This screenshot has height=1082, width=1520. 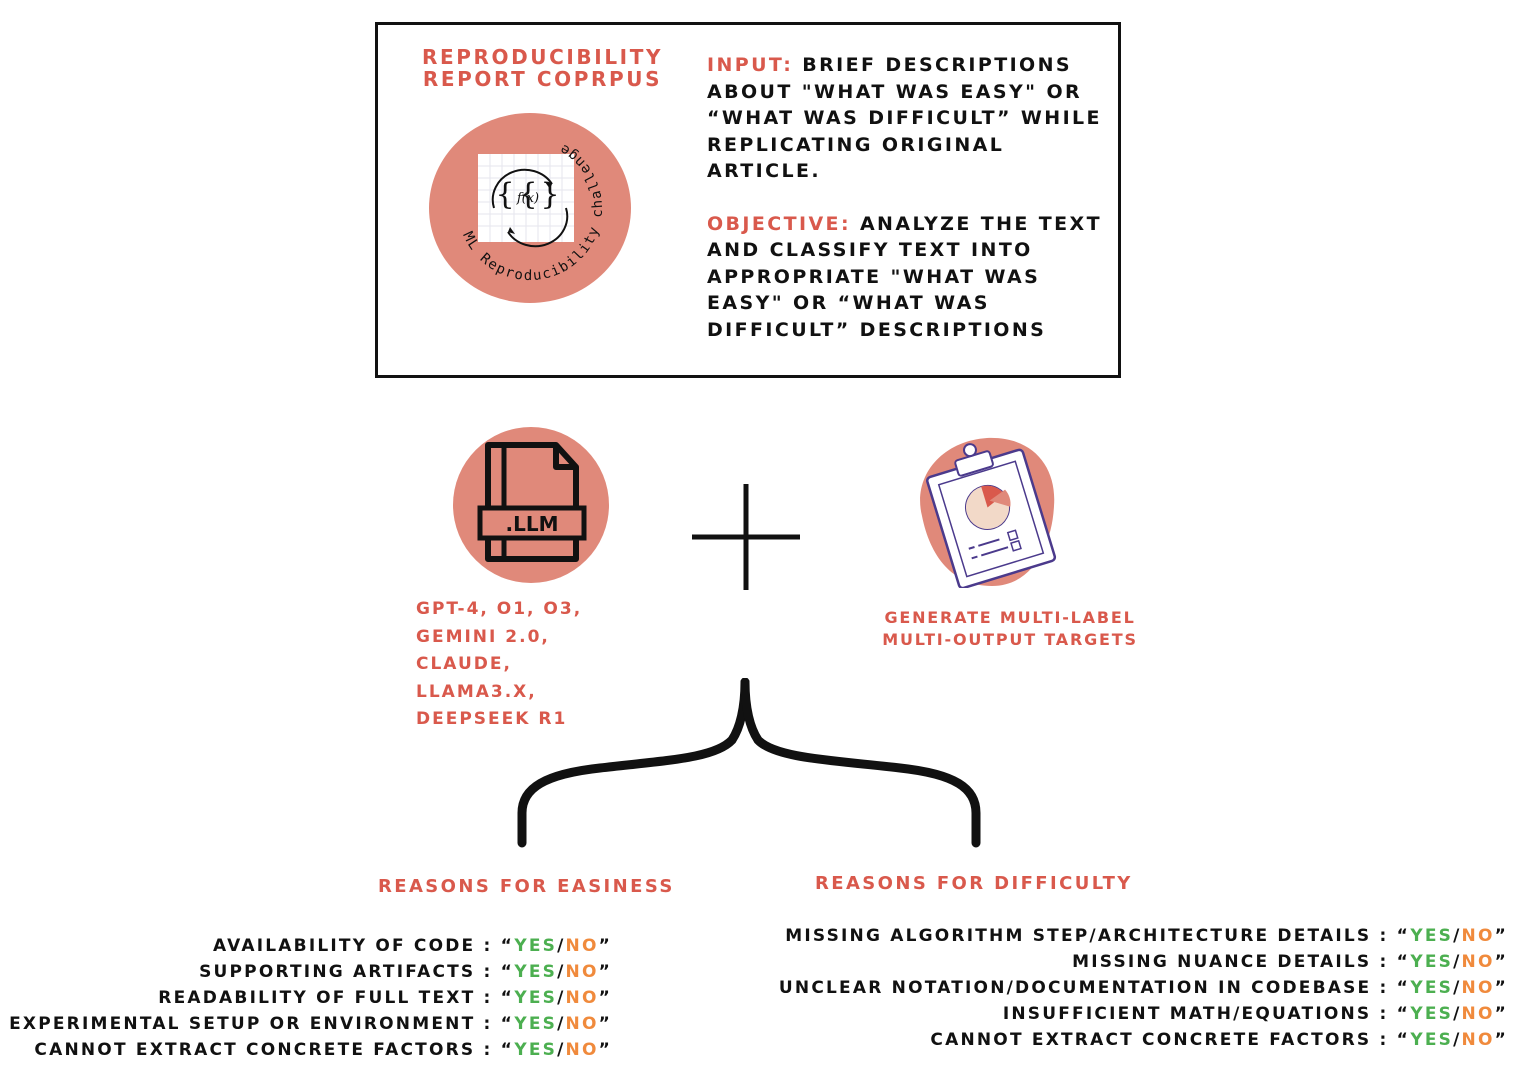 I want to click on targets-line2: MULTI-OUTPUT TARGETS, so click(x=1010, y=639).